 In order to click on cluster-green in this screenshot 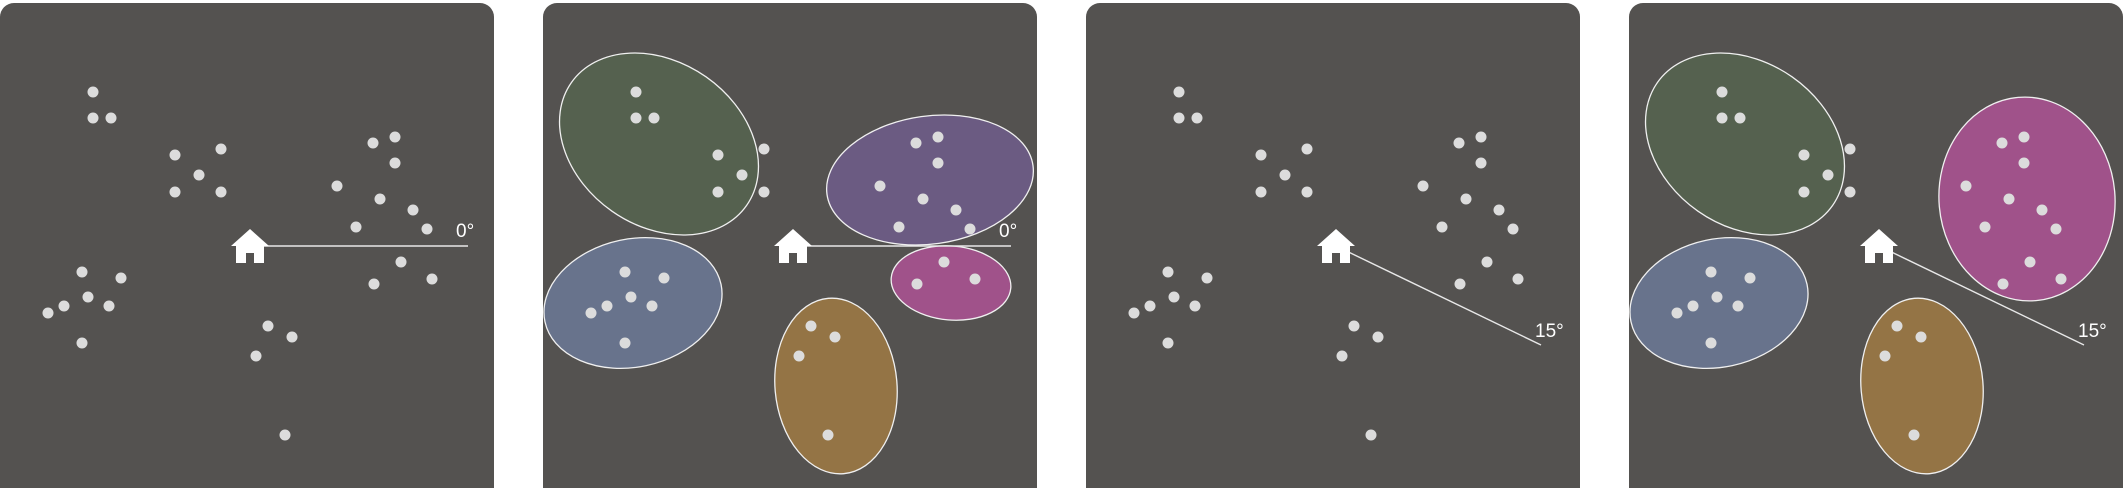, I will do `click(1745, 144)`.